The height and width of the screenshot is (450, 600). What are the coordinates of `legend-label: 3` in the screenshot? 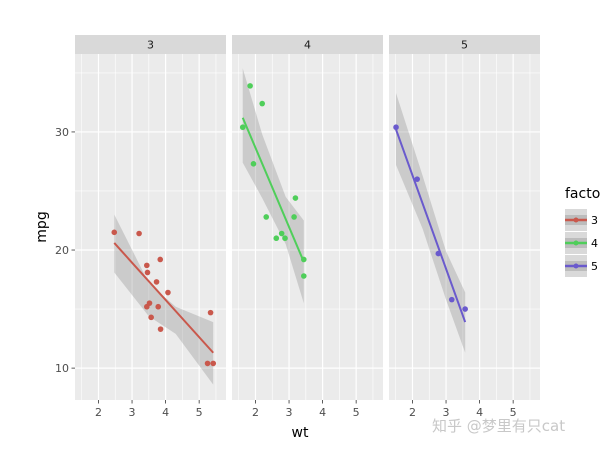 It's located at (594, 220).